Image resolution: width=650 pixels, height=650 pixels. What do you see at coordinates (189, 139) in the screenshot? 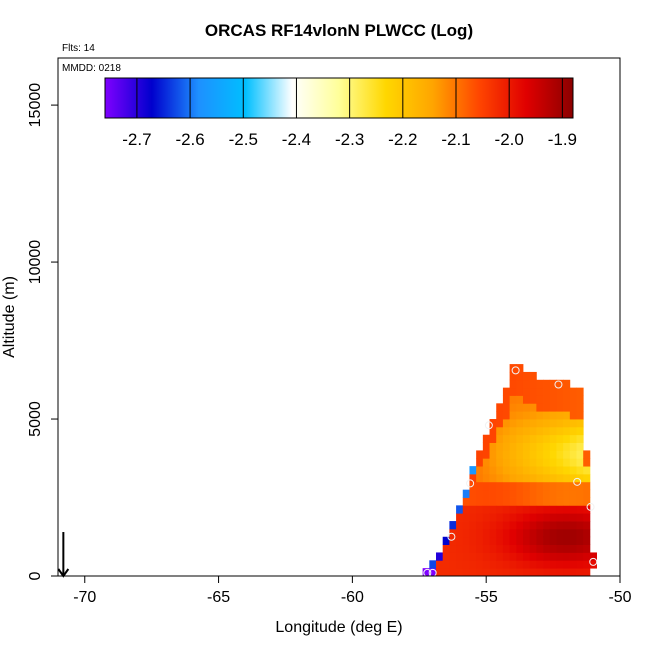
I see `colorbar-tick-label: -2.6` at bounding box center [189, 139].